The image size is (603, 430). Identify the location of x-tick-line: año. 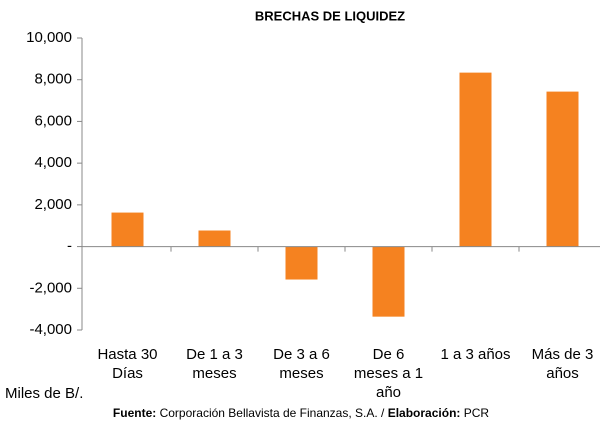
(388, 392).